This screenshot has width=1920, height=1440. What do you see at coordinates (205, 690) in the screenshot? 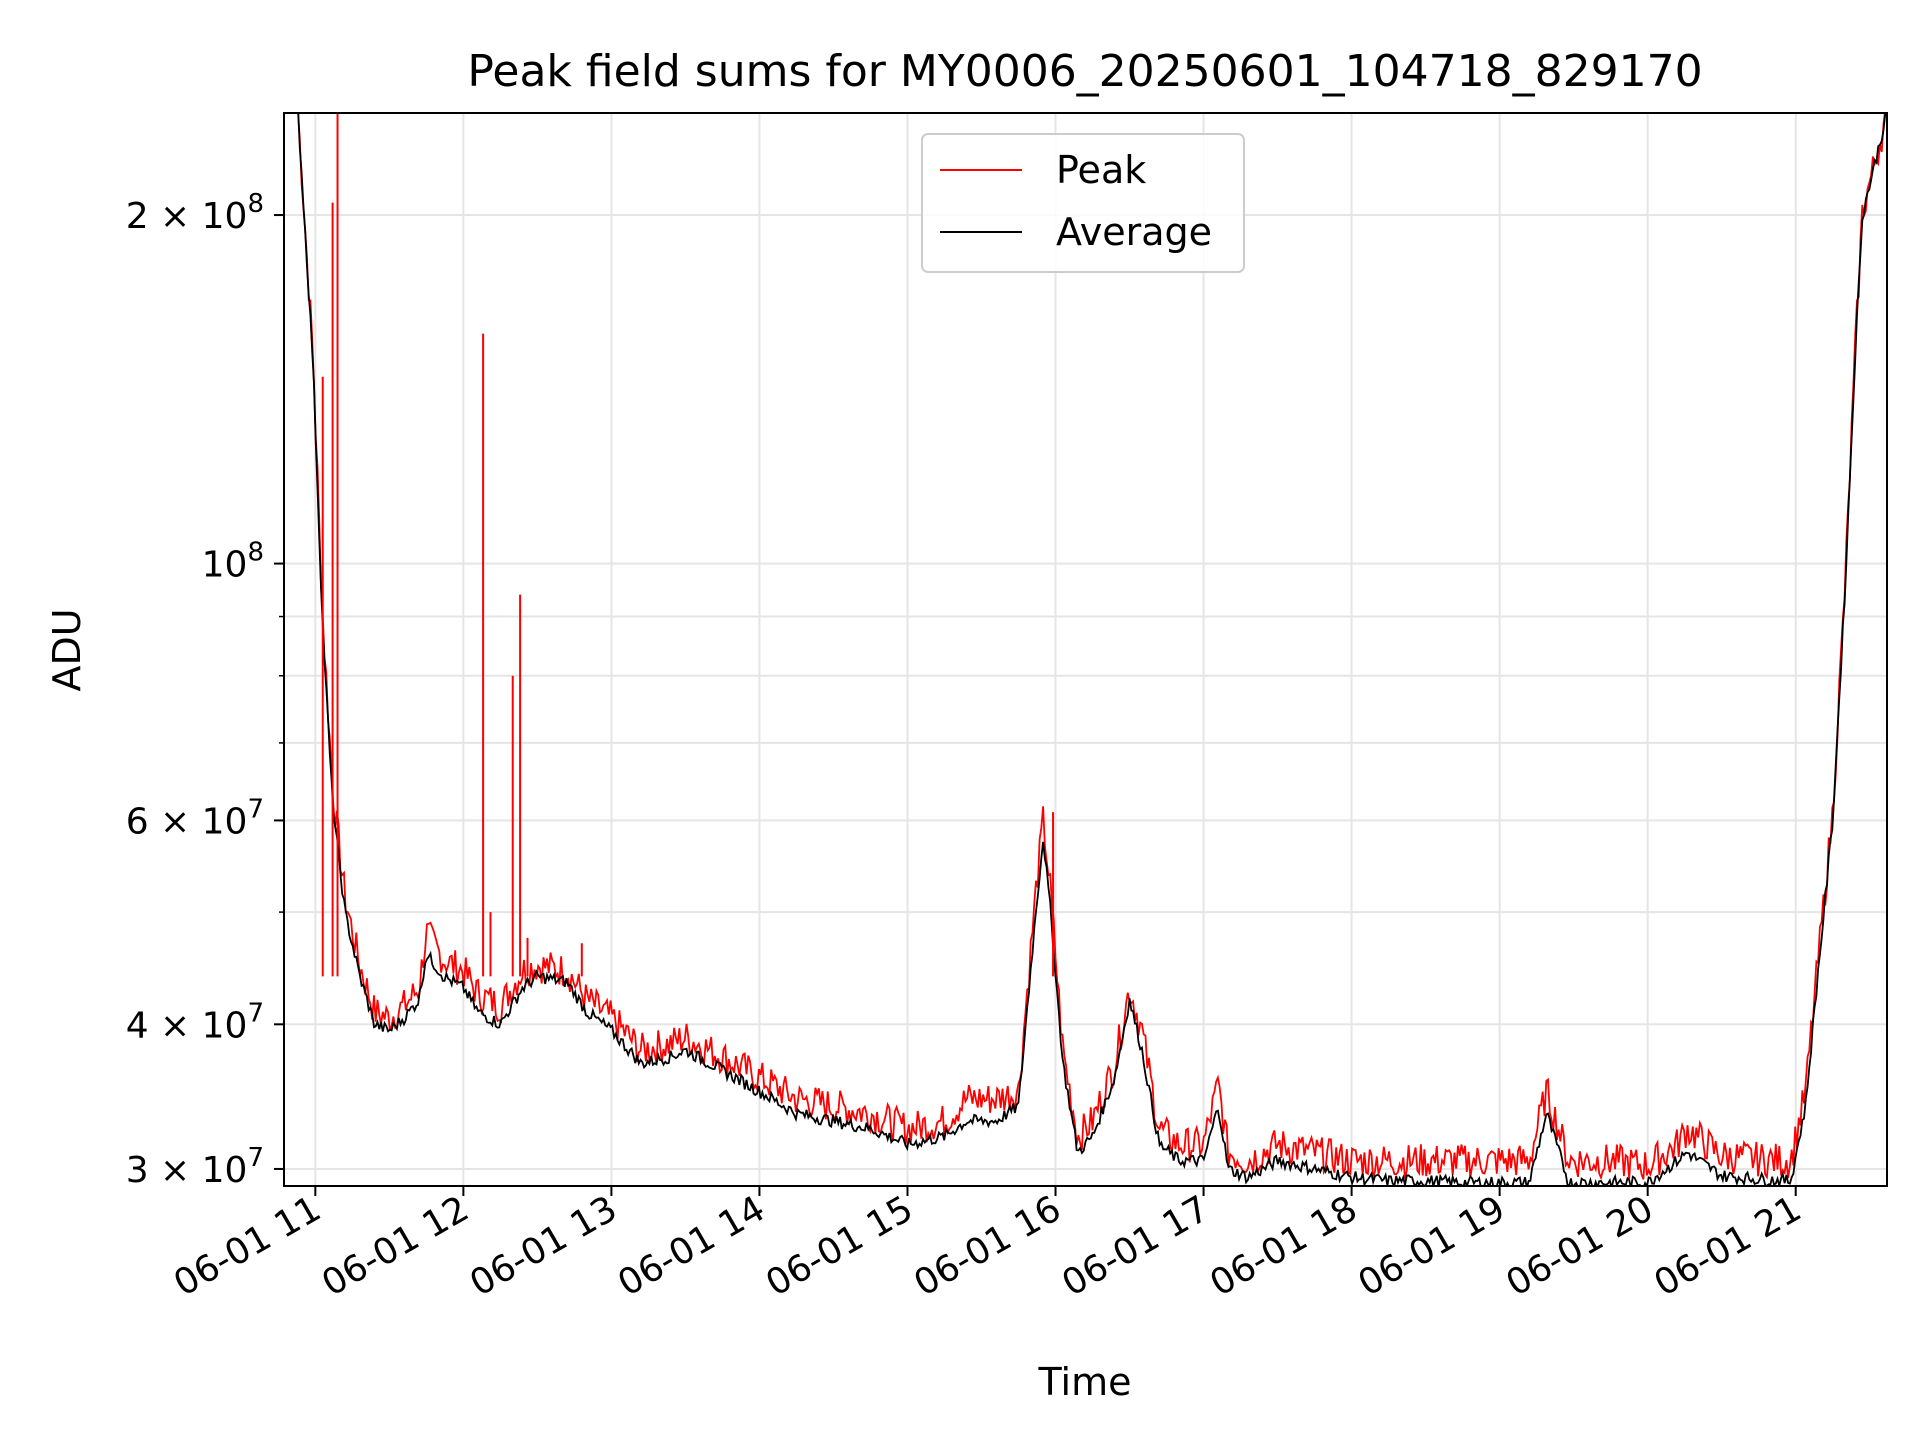
I see `y-axis: 3 × 107 4 × 107 6 × 107 108 2 × 108` at bounding box center [205, 690].